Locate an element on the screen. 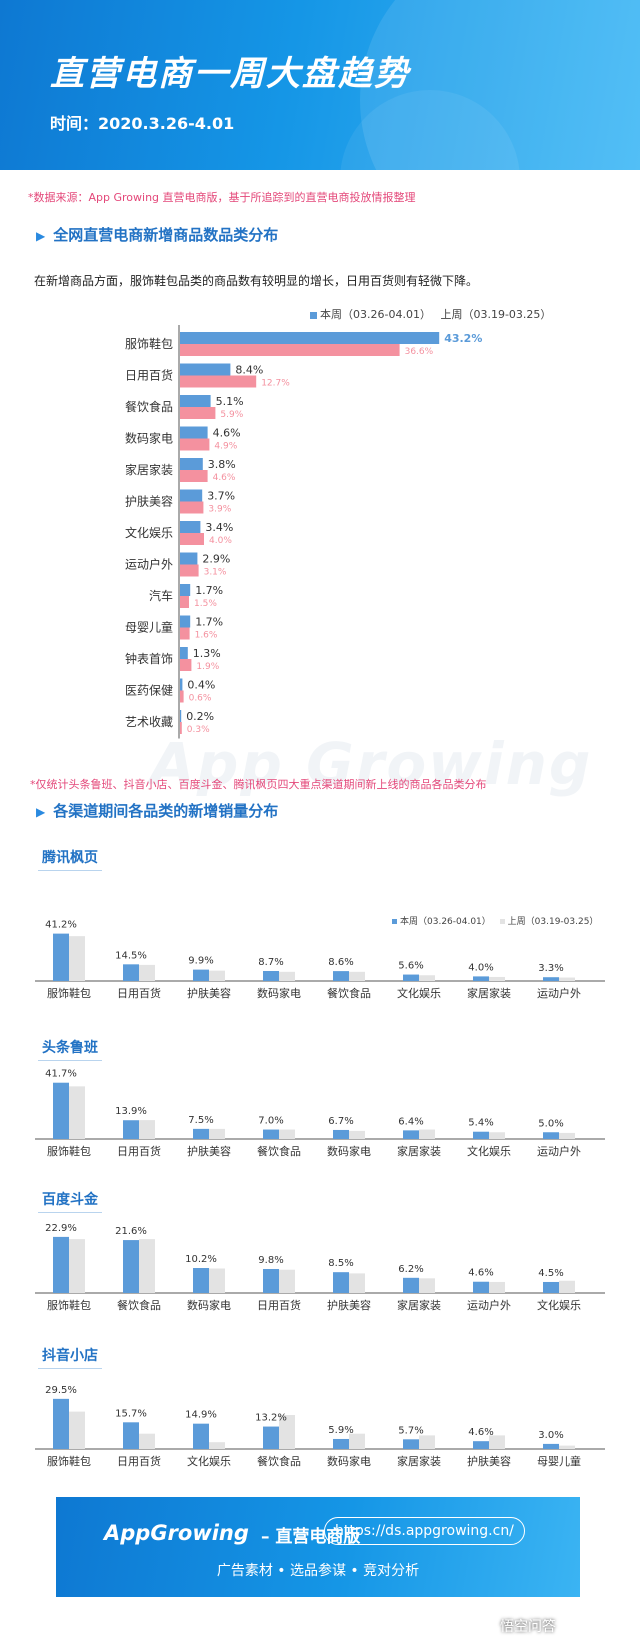 The image size is (640, 1640). section-title-text: 全网直营电商新增商品数品类分布 is located at coordinates (166, 235).